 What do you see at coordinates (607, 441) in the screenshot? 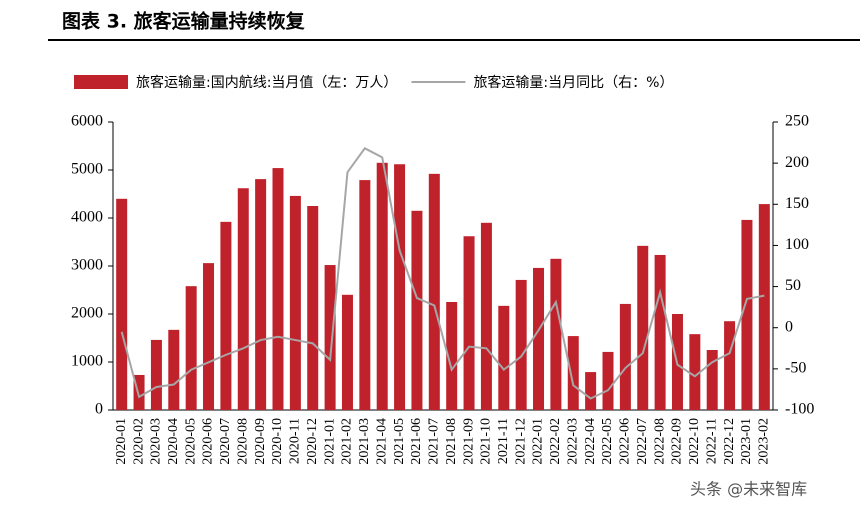
I see `x-tick-label: 2022-05` at bounding box center [607, 441].